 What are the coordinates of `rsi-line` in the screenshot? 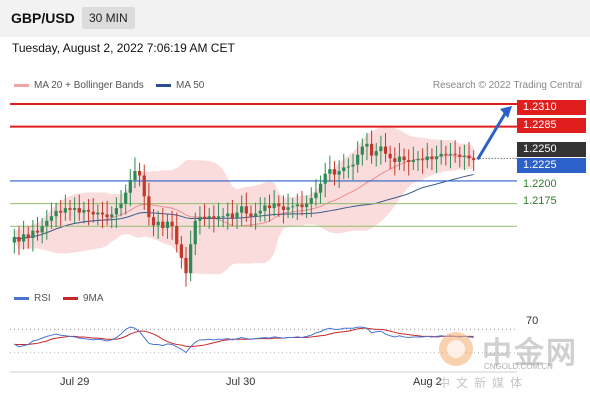 It's located at (244, 340).